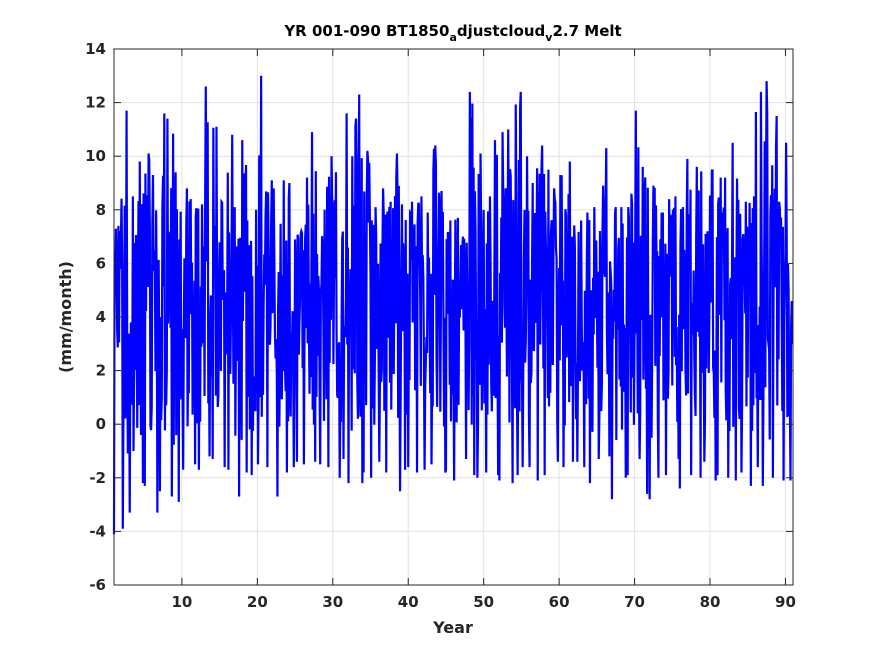 The width and height of the screenshot is (875, 656). I want to click on y-tick-label: 6, so click(101, 263).